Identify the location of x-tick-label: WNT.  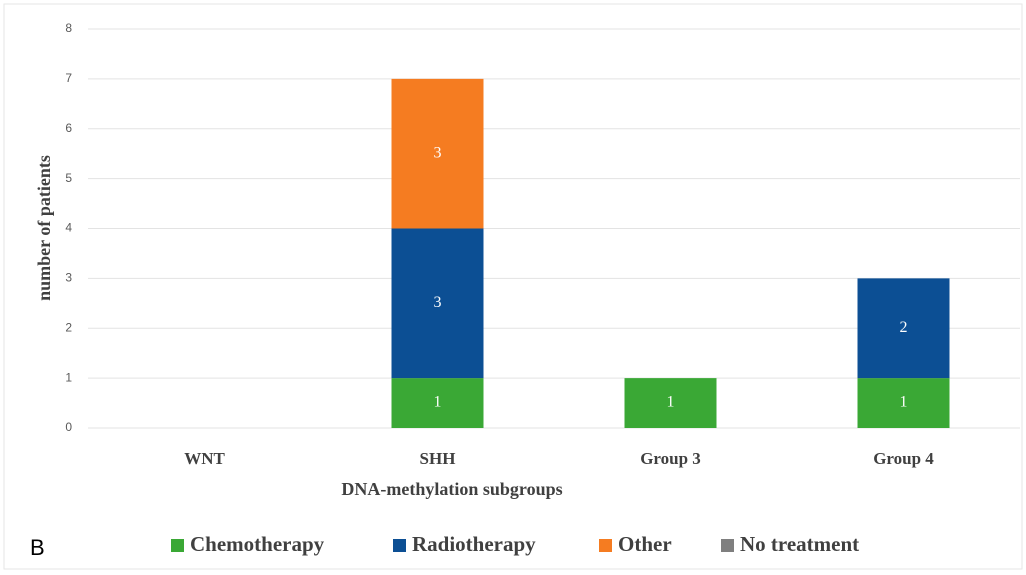
(204, 458).